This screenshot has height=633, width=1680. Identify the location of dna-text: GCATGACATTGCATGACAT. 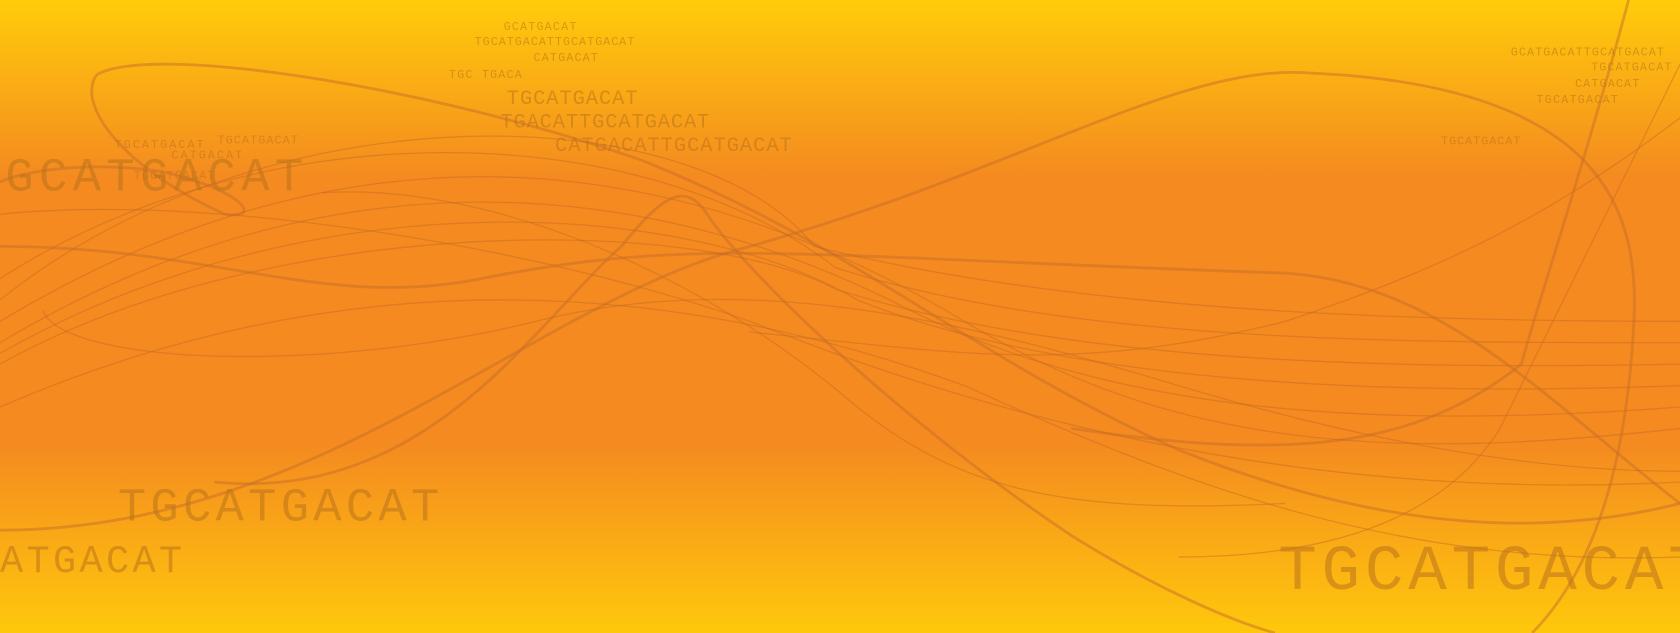
(1587, 53).